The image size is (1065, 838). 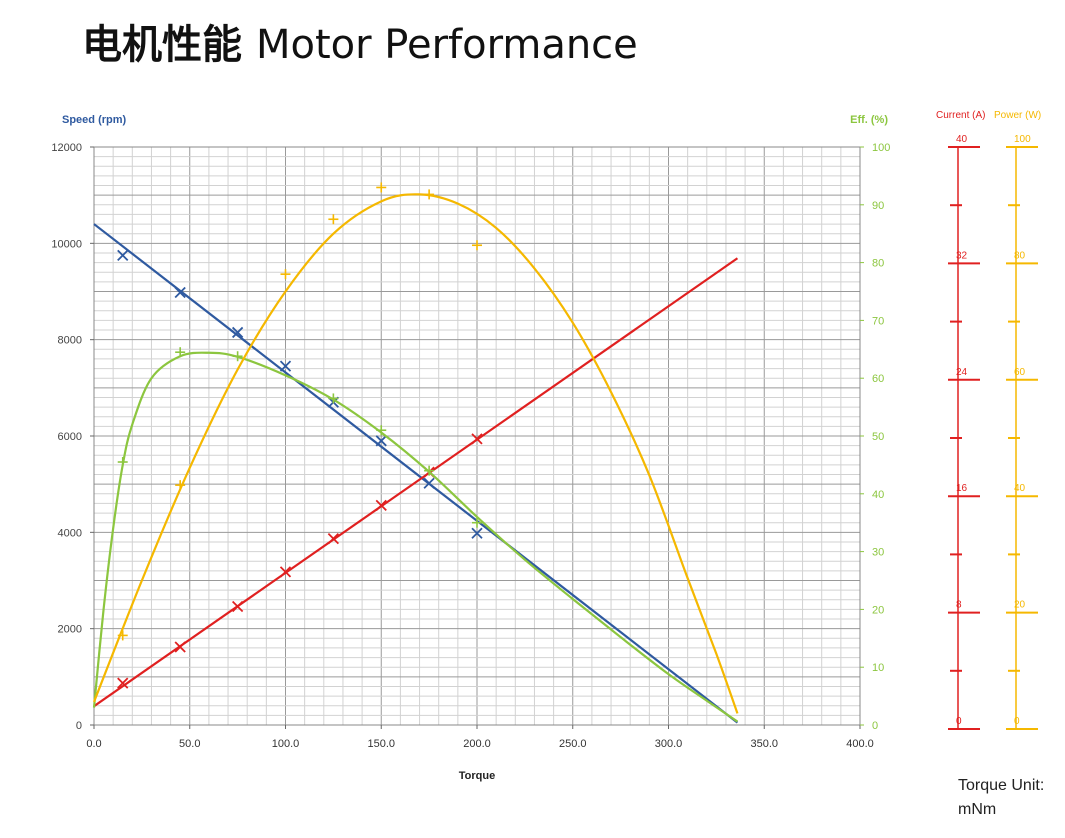 What do you see at coordinates (1020, 605) in the screenshot?
I see `power-scale-tick-label: 20` at bounding box center [1020, 605].